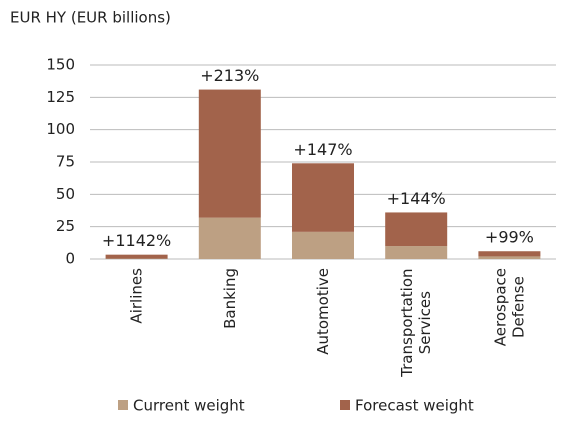 Image resolution: width=580 pixels, height=429 pixels. What do you see at coordinates (414, 406) in the screenshot?
I see `legend-label: Forecast weight` at bounding box center [414, 406].